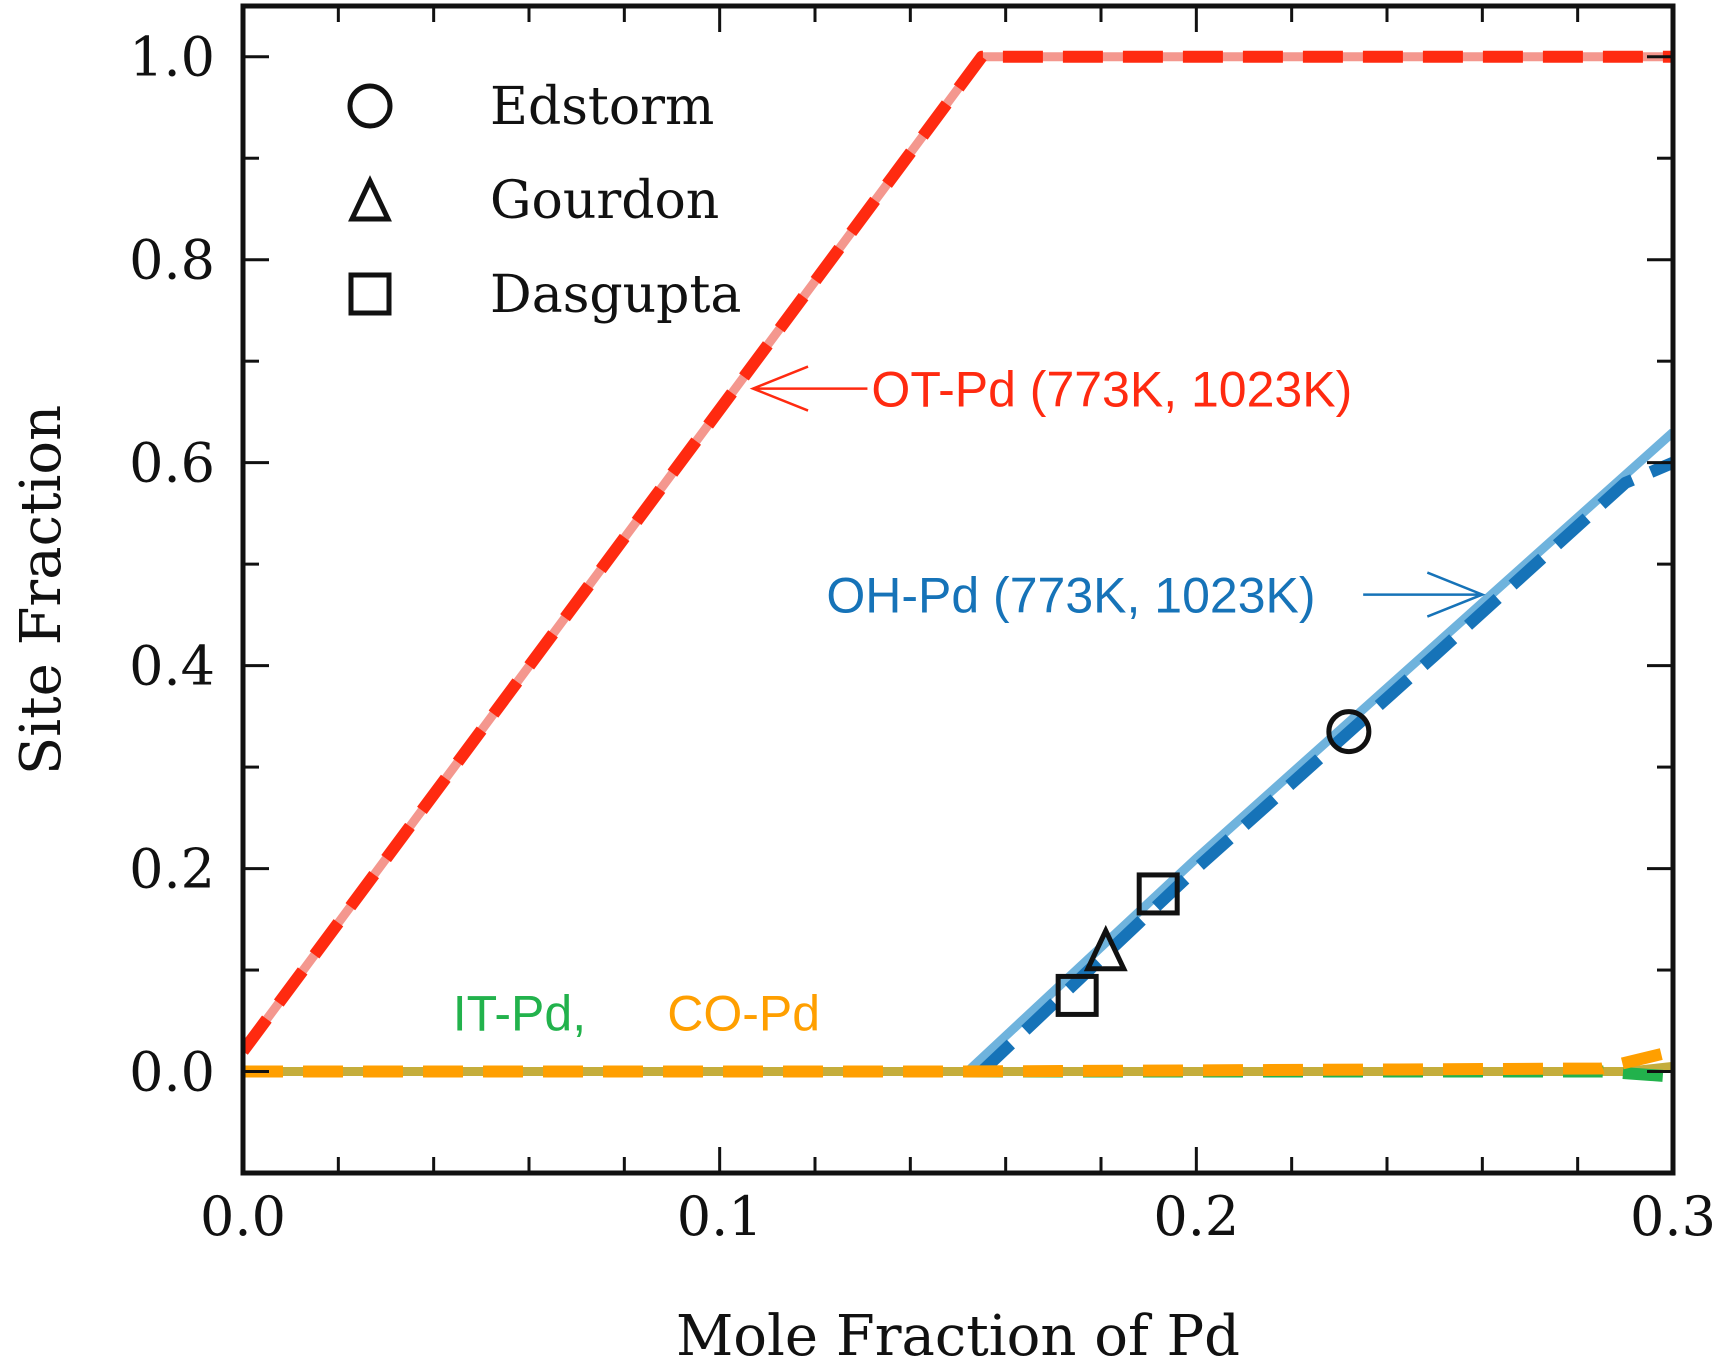 The width and height of the screenshot is (1721, 1364). I want to click on legend-label-dasgupta: Dasgupta, so click(615, 295).